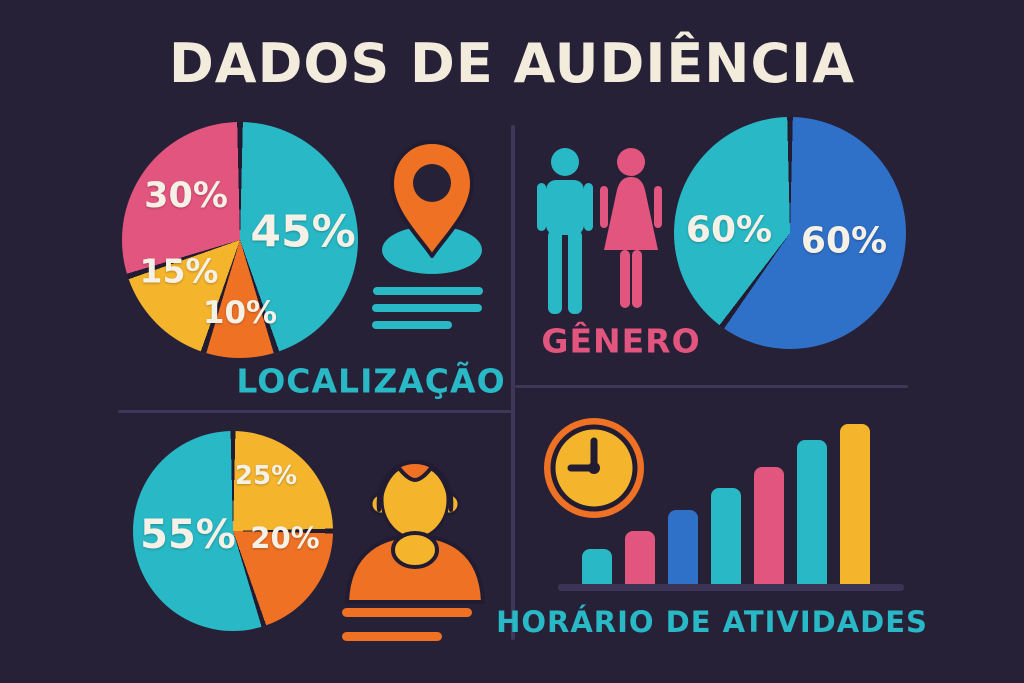 The image size is (1024, 683). I want to click on map-pin-icon, so click(432, 207).